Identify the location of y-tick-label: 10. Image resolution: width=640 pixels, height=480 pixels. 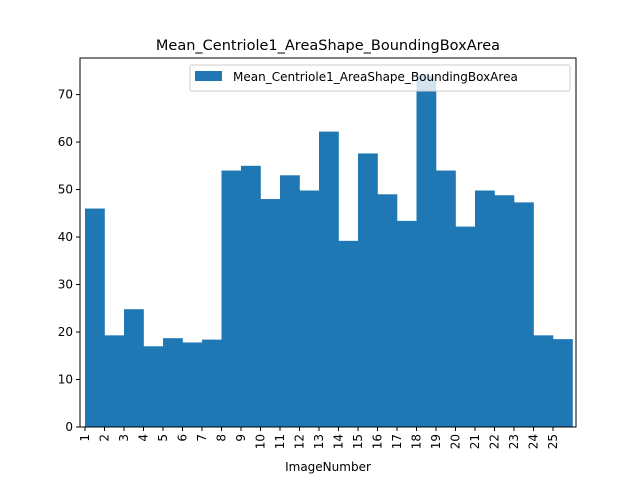
(65, 380).